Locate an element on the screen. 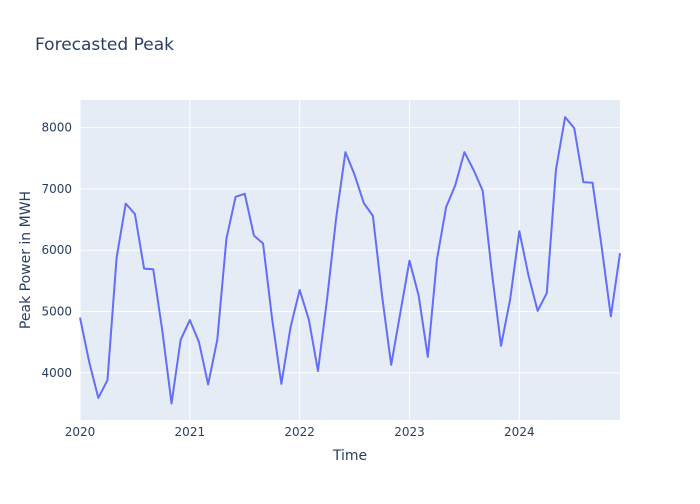  y-tick-label: 8000 is located at coordinates (56, 128).